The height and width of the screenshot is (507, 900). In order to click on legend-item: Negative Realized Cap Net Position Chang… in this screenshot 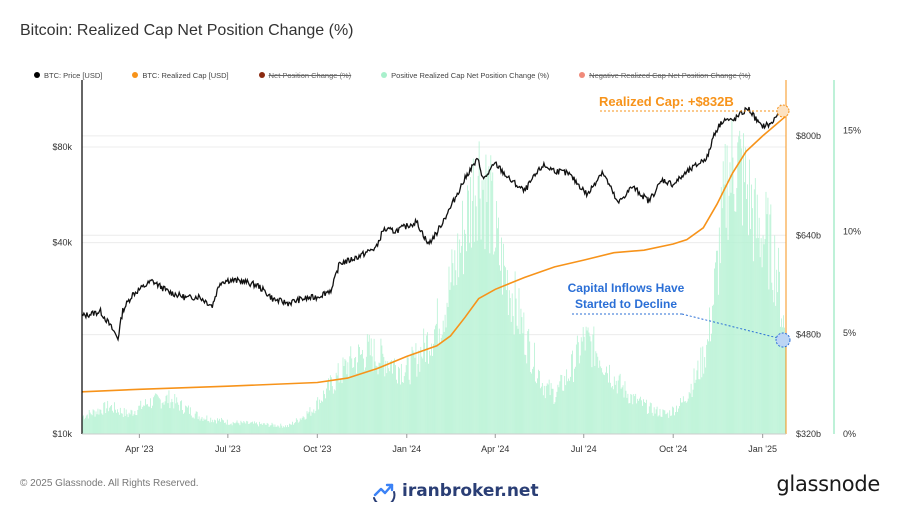, I will do `click(665, 75)`.